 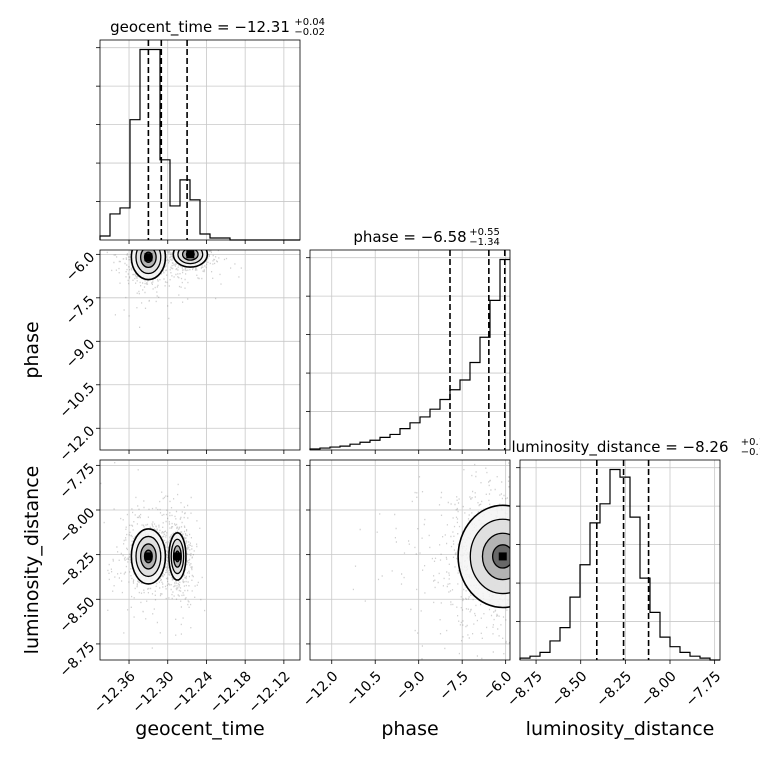 I want to click on scatter-panel-geocent_time-luminosity_distance, so click(x=198, y=561).